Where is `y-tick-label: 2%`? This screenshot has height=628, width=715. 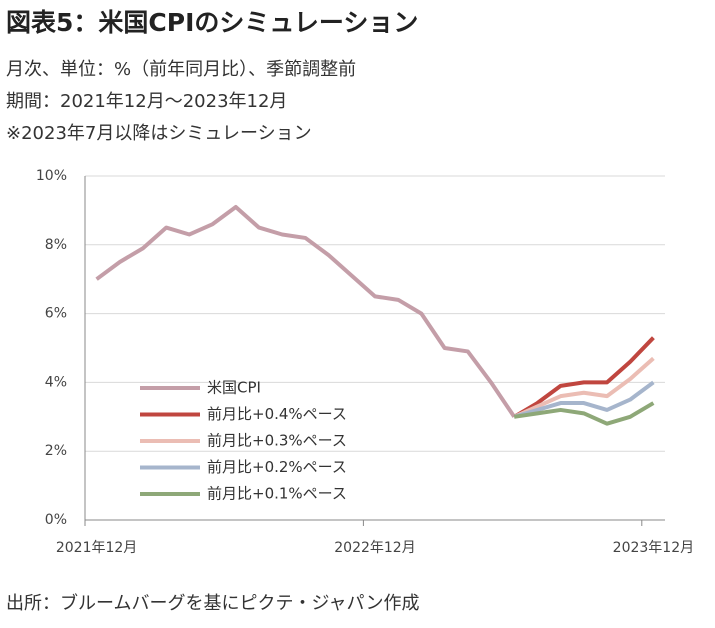 y-tick-label: 2% is located at coordinates (56, 451).